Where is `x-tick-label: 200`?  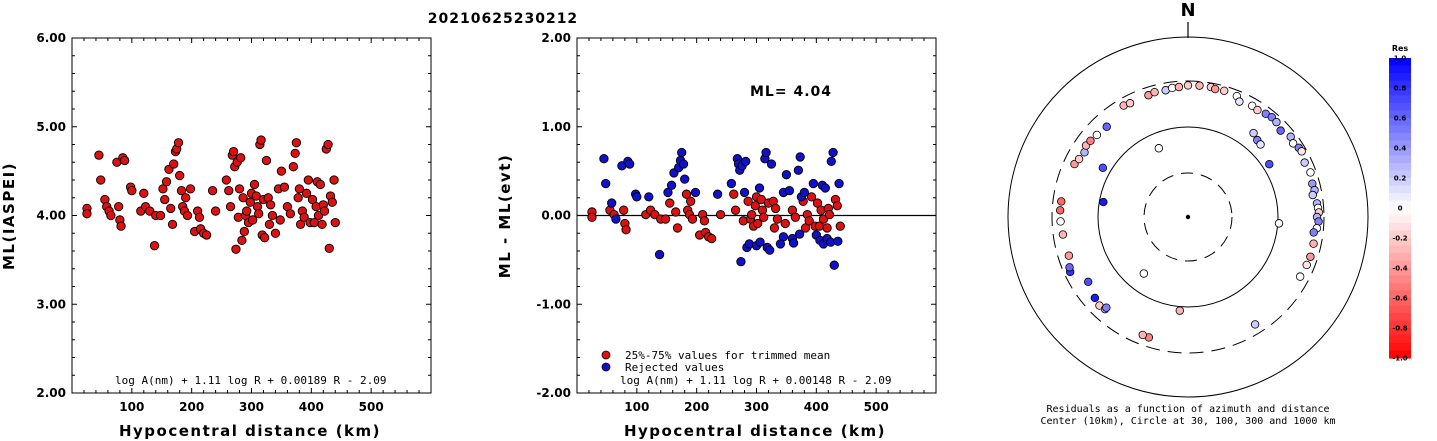 x-tick-label: 200 is located at coordinates (191, 407).